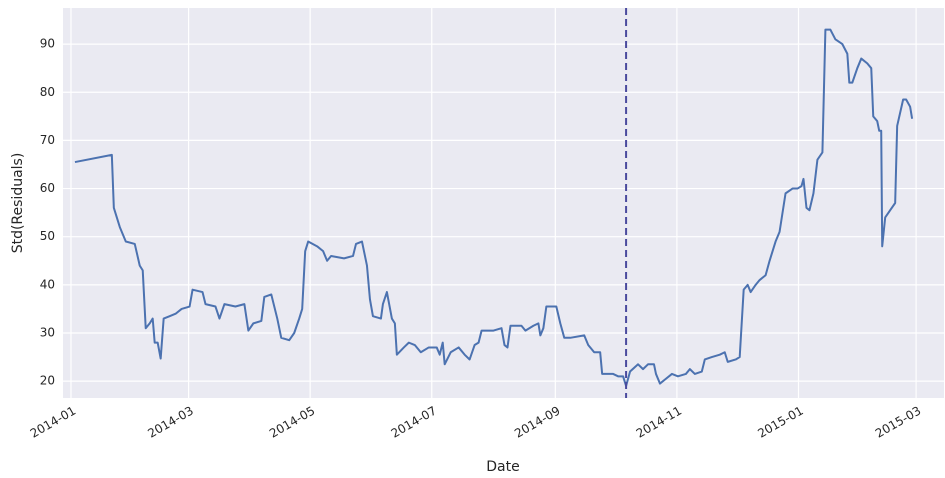 The image size is (945, 478). Describe the element at coordinates (18, 203) in the screenshot. I see `y-axis-label: Std(Residuals)` at that location.